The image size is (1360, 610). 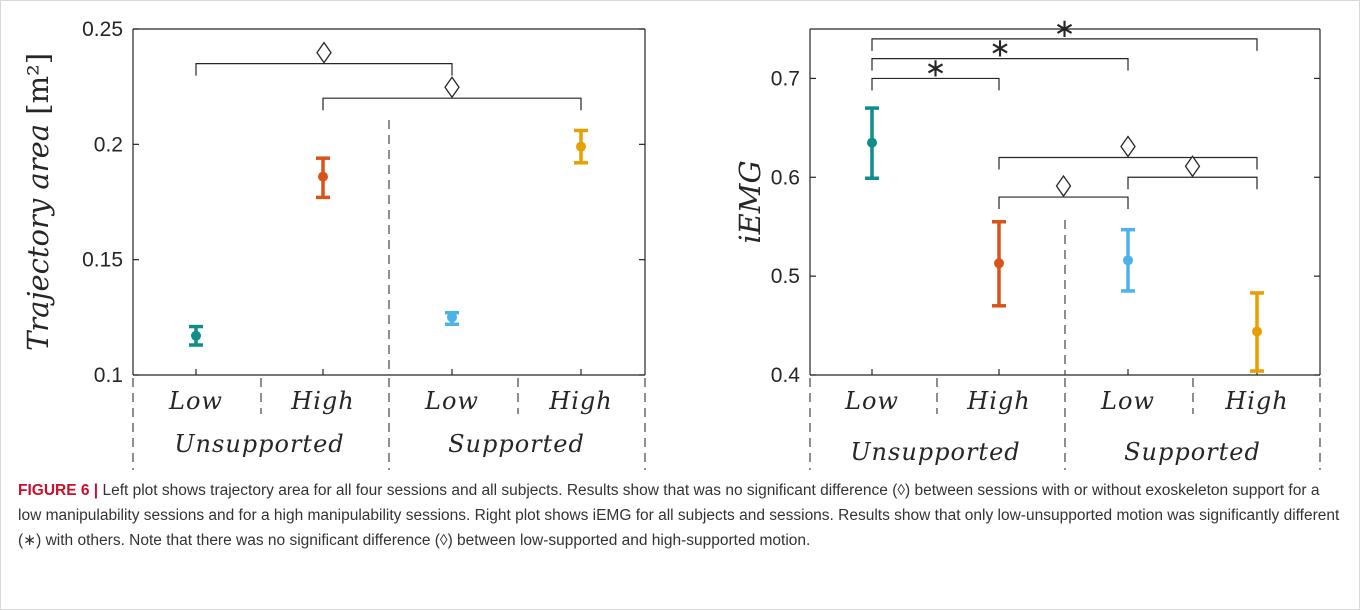 I want to click on y-axis-label-unit: [m²], so click(x=38, y=88).